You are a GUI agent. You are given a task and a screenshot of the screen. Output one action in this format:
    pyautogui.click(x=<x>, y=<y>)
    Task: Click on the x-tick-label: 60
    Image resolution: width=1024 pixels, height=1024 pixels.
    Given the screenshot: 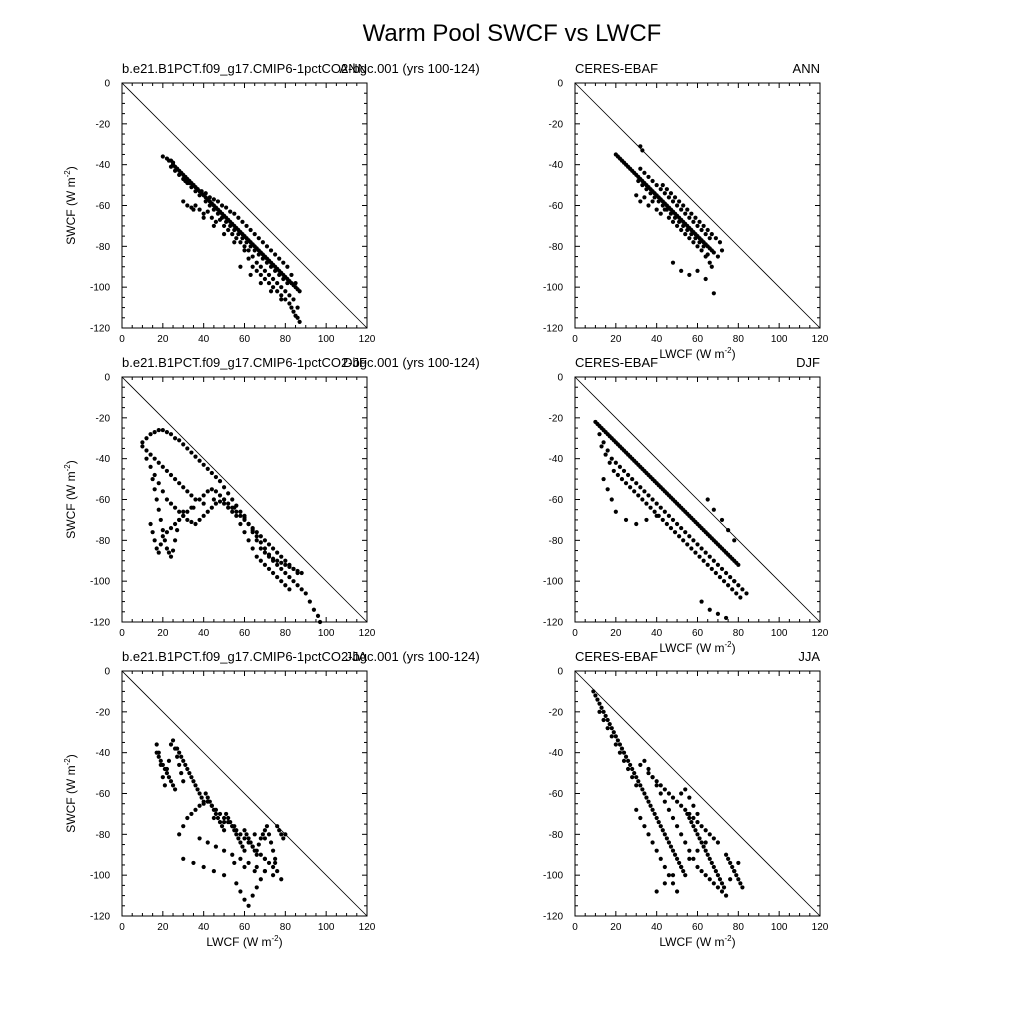 What is the action you would take?
    pyautogui.click(x=698, y=633)
    